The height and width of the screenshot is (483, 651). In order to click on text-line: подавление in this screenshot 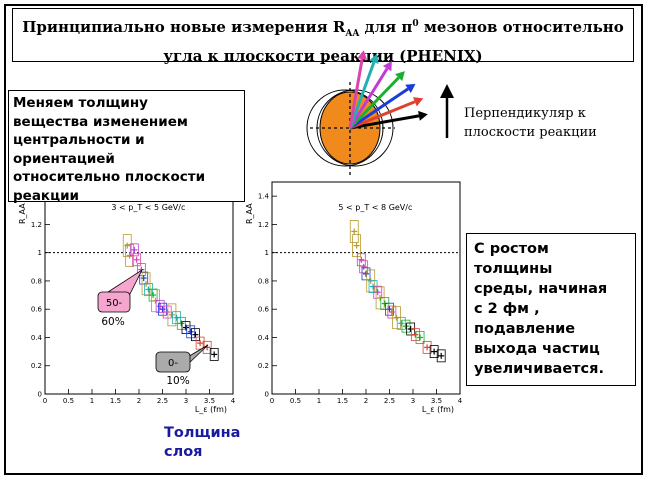, I will do `click(525, 329)`.